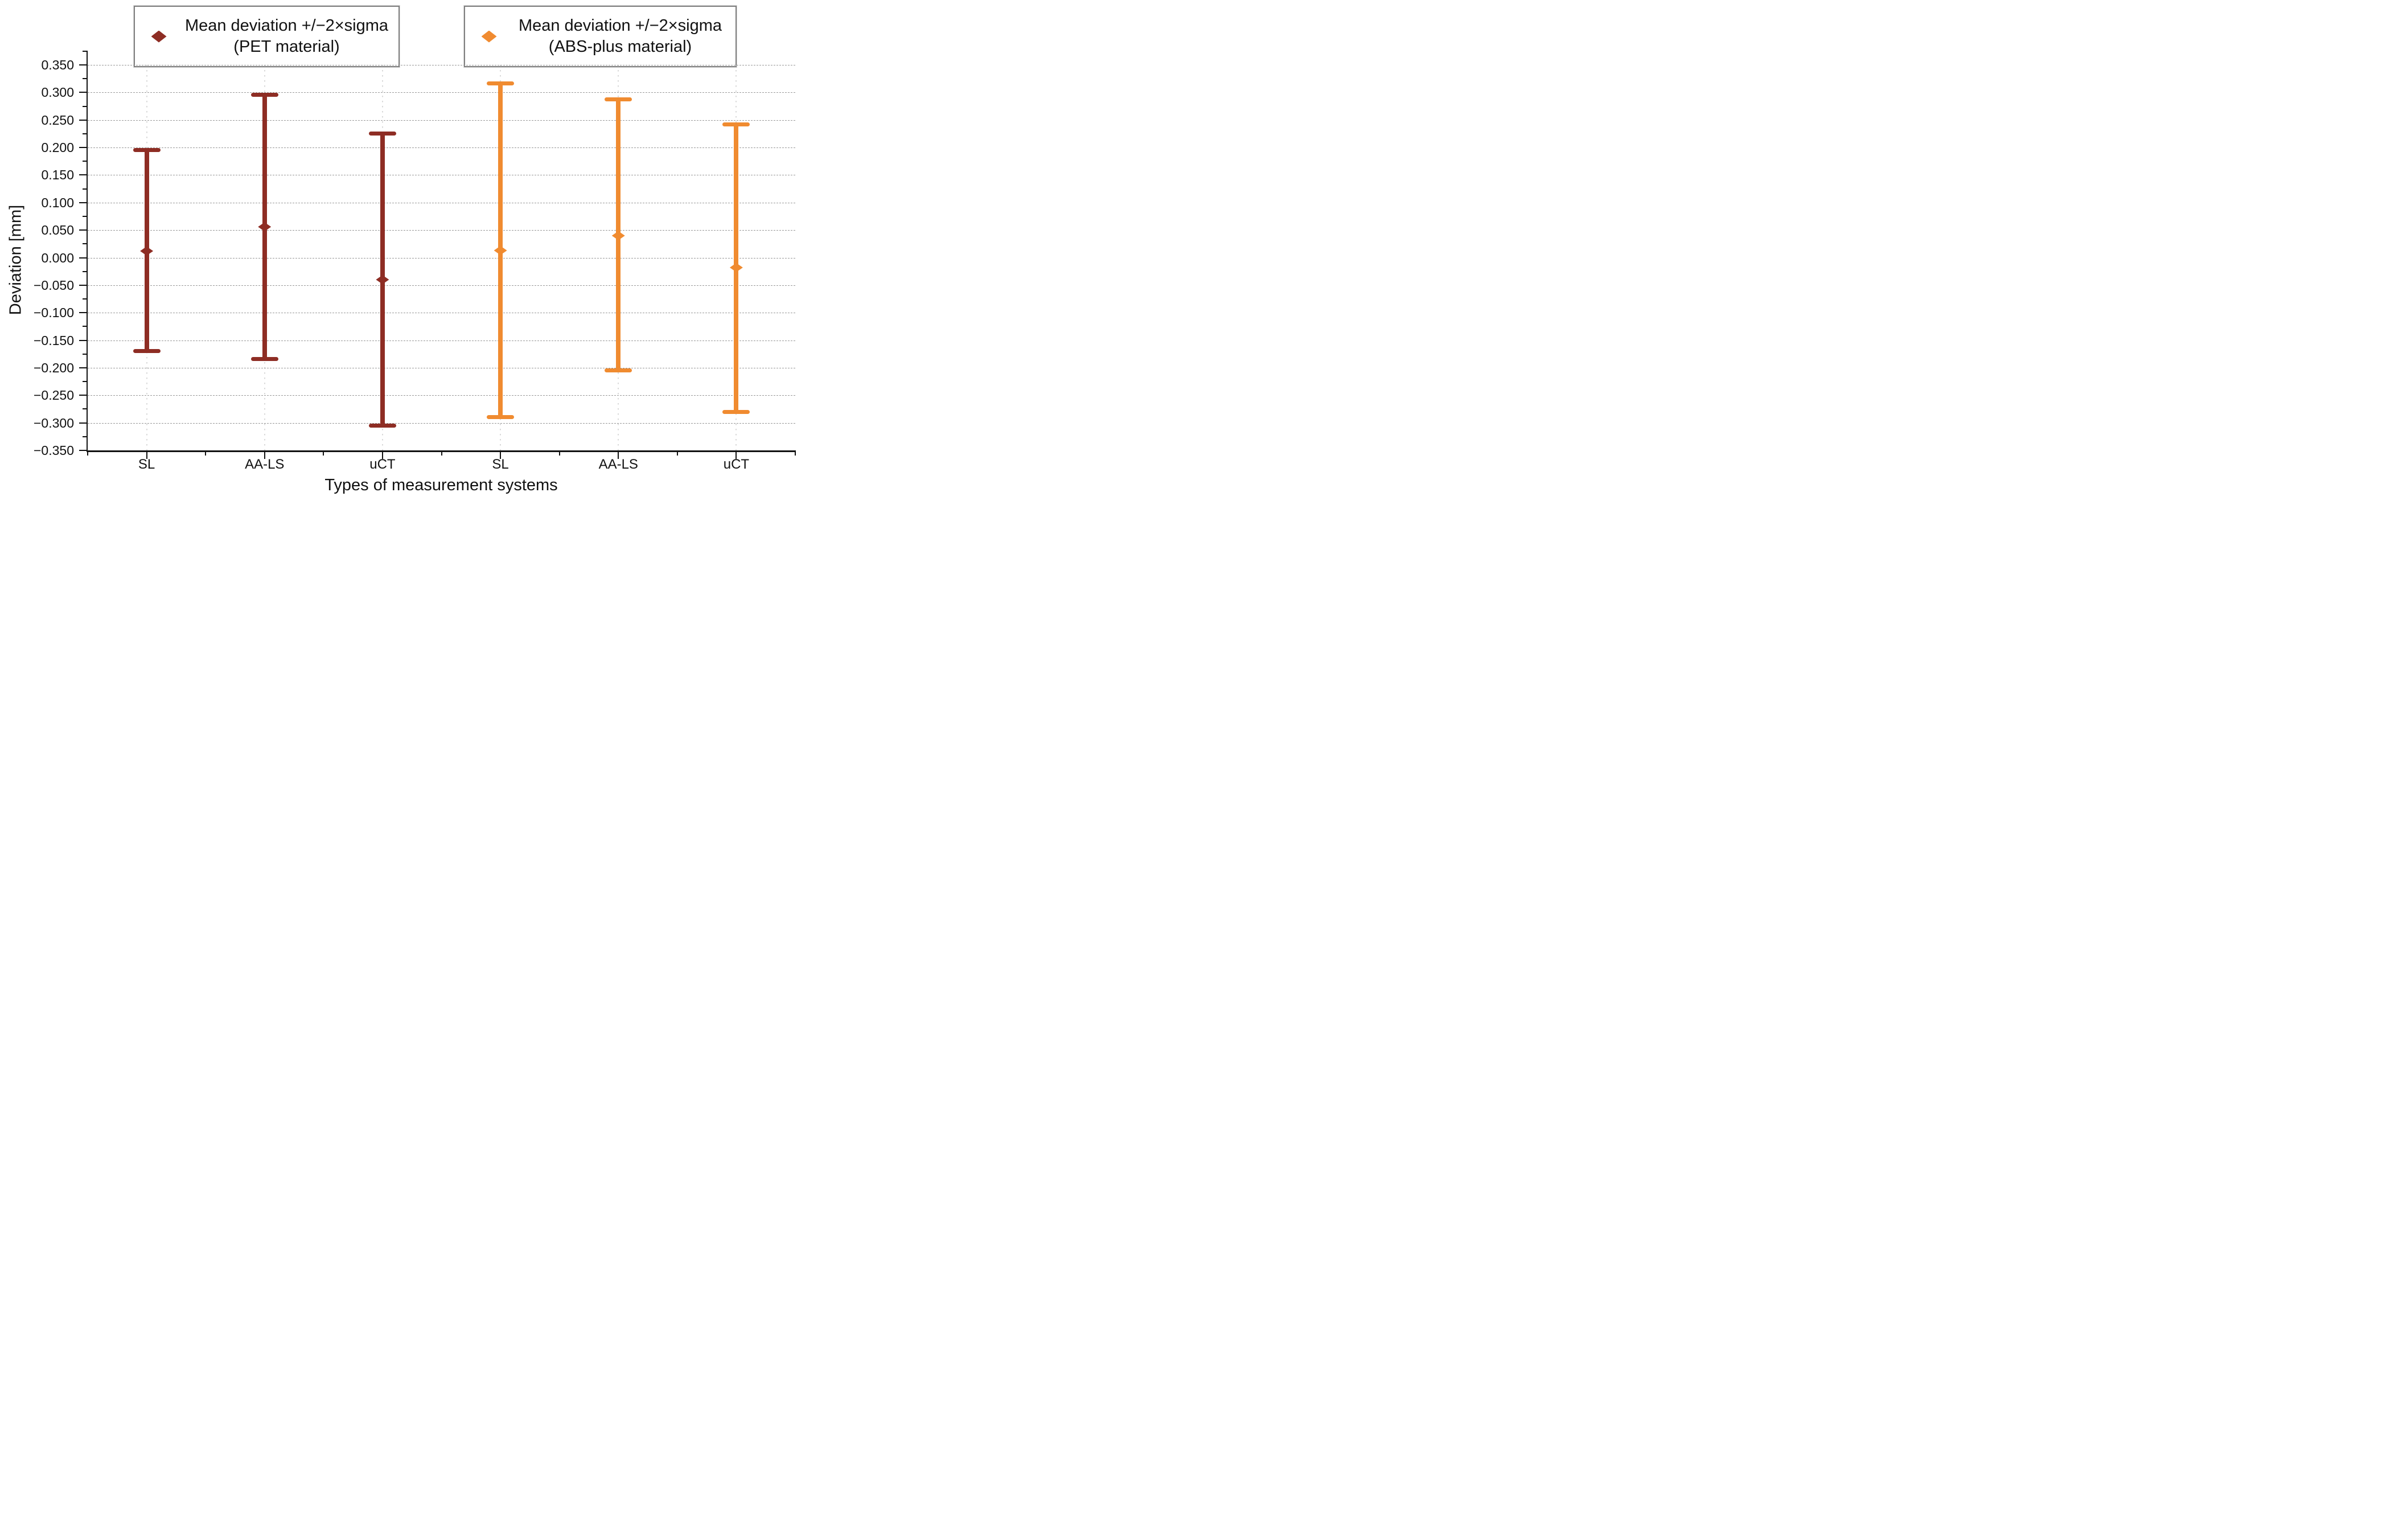 This screenshot has width=2408, height=1522. Describe the element at coordinates (58, 230) in the screenshot. I see `y-tick-label: 0.050` at that location.